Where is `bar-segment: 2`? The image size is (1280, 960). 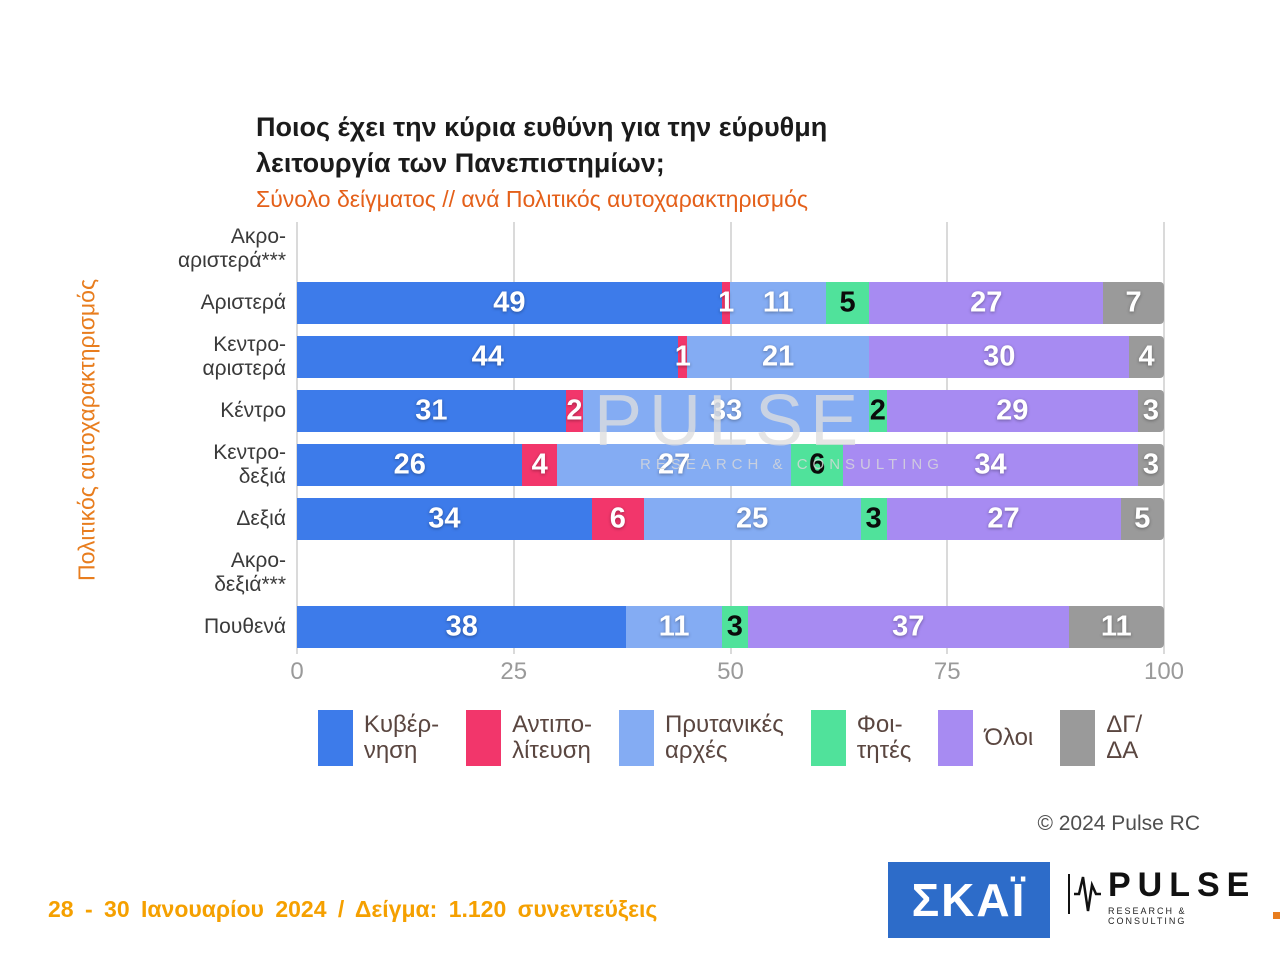 bar-segment: 2 is located at coordinates (574, 411).